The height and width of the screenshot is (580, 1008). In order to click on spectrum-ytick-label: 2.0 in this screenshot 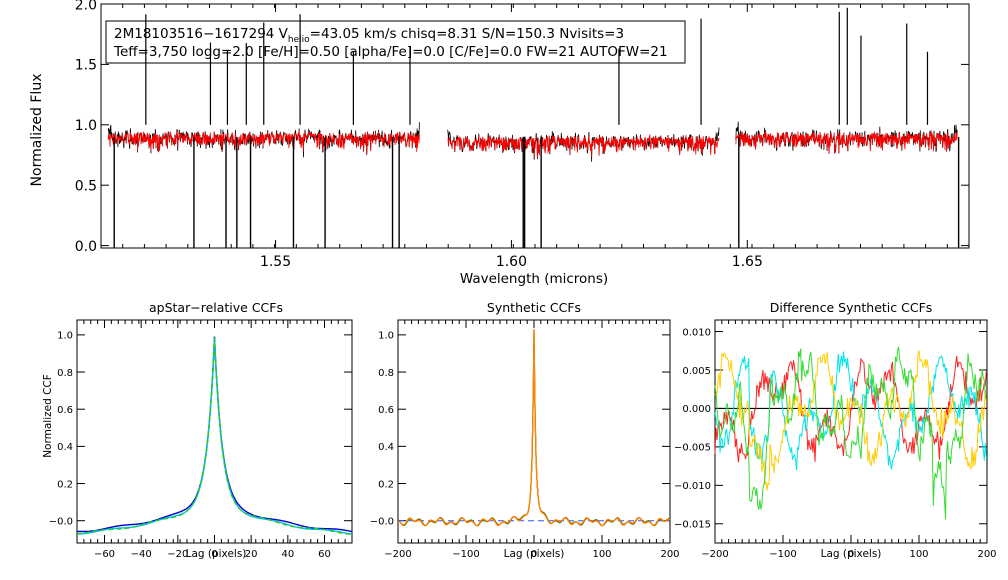, I will do `click(86, 6)`.